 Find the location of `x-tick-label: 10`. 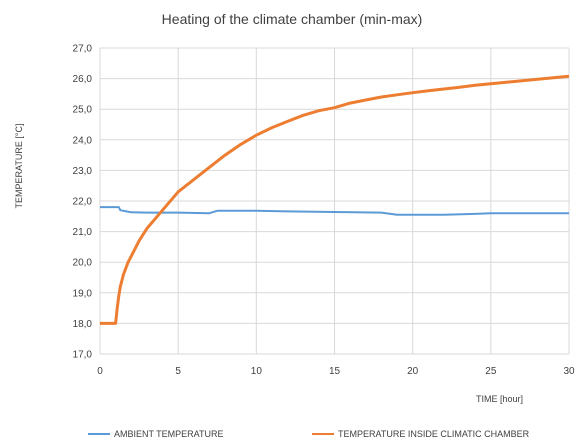

x-tick-label: 10 is located at coordinates (257, 371).